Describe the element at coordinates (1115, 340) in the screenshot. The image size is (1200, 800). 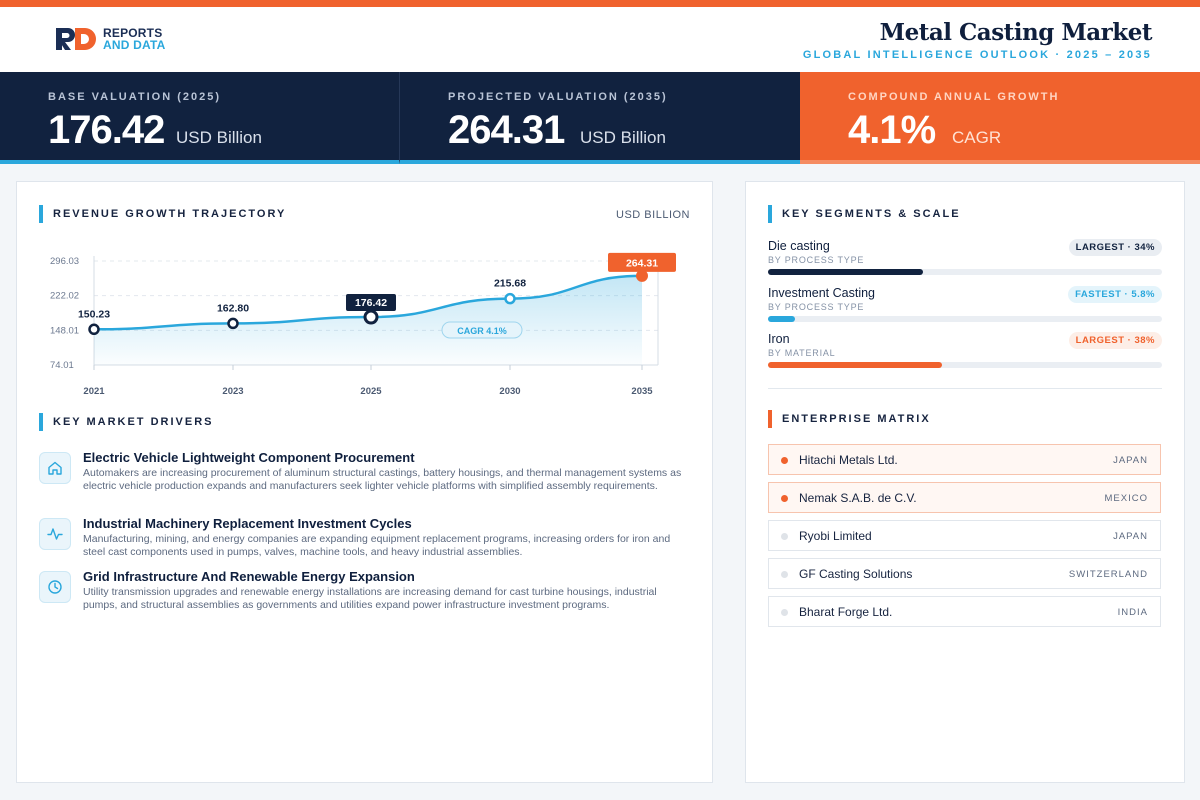
I see `segment-badge: LARGEST · 38%` at that location.